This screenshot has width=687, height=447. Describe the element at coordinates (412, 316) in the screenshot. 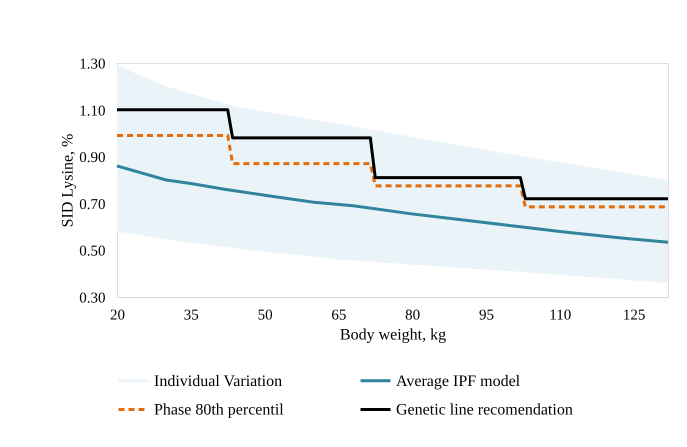

I see `x-tick-label: 80` at that location.